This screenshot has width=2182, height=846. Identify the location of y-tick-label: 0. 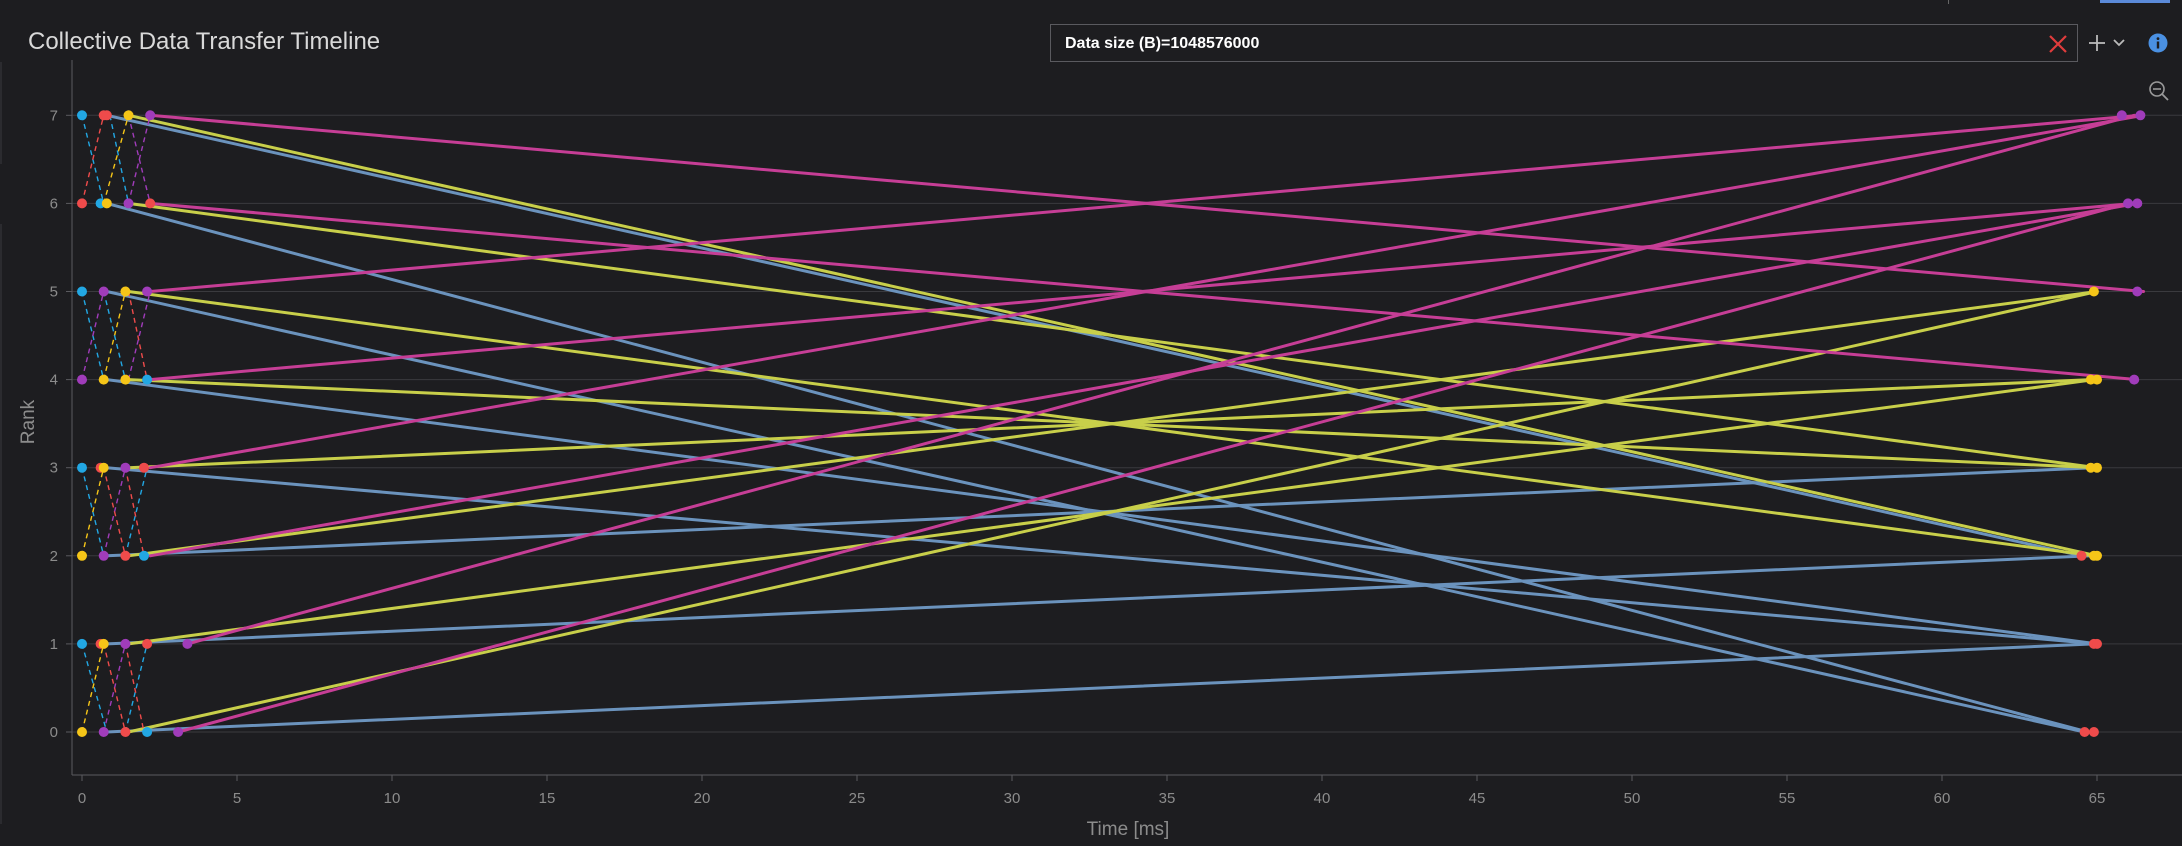
(54, 732).